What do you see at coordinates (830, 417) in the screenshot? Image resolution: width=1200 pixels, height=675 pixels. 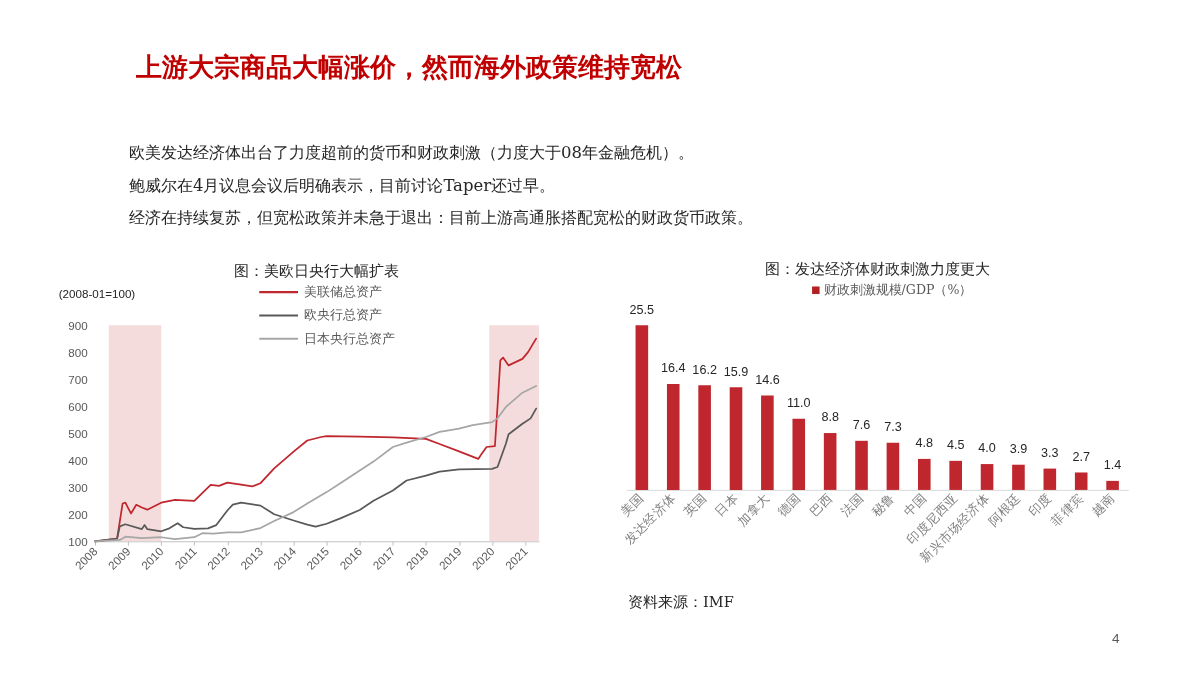 I see `data-label: 8.8` at bounding box center [830, 417].